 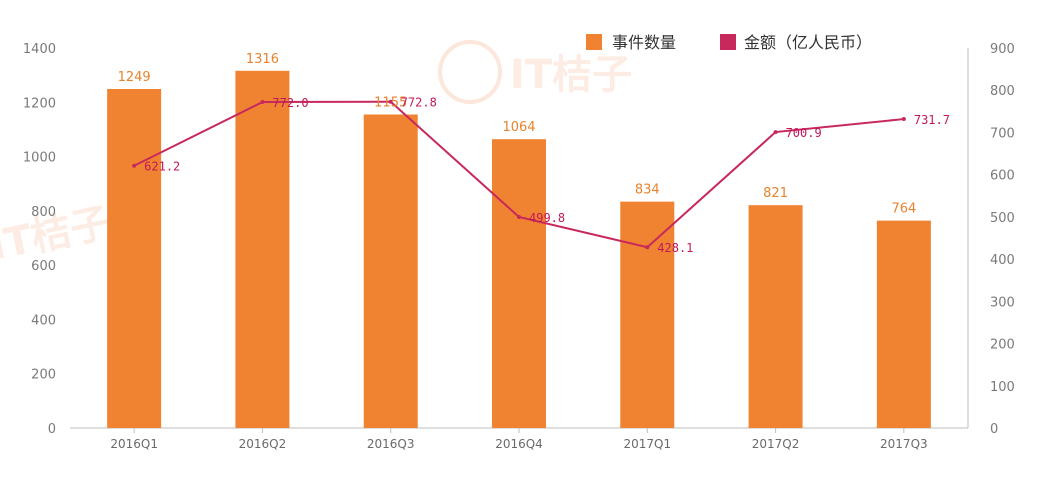 What do you see at coordinates (39, 49) in the screenshot?
I see `y-left-tick-label: 1400` at bounding box center [39, 49].